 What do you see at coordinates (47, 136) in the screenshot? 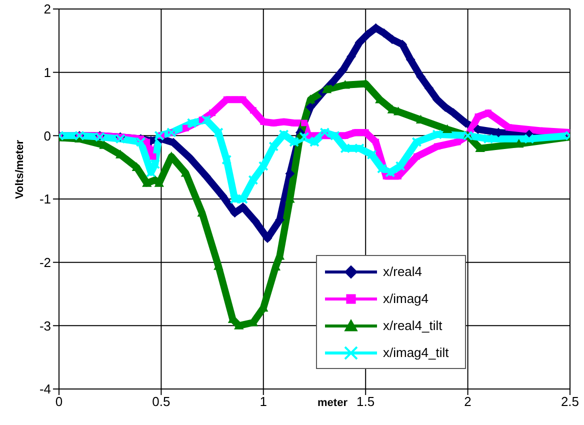
I see `y-tick-label: 0` at bounding box center [47, 136].